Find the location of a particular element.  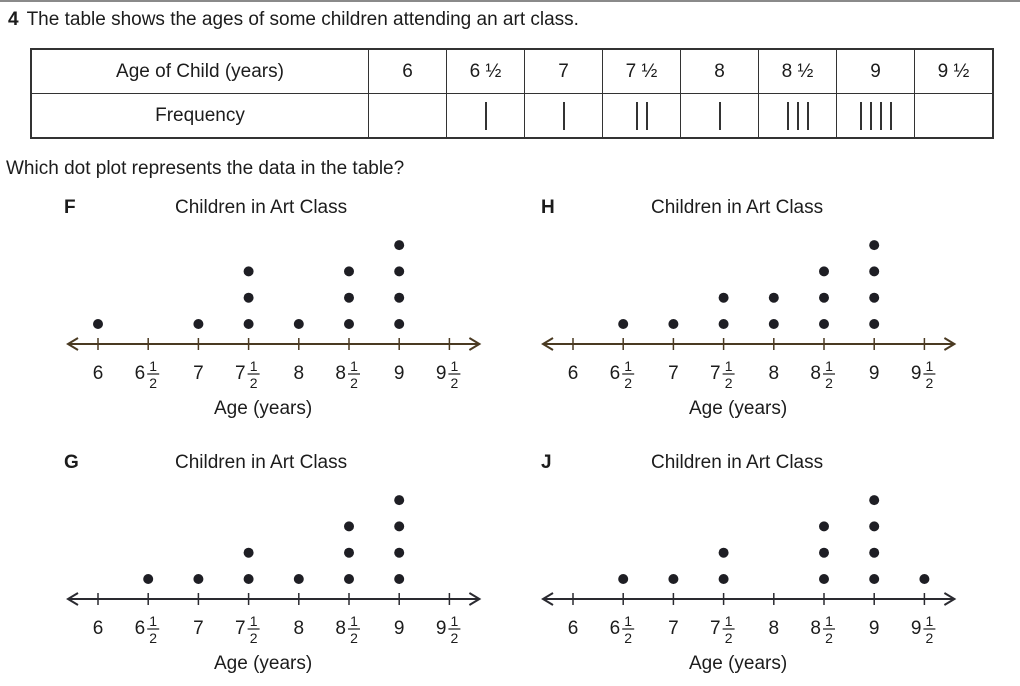

option-letter: G is located at coordinates (71, 462).